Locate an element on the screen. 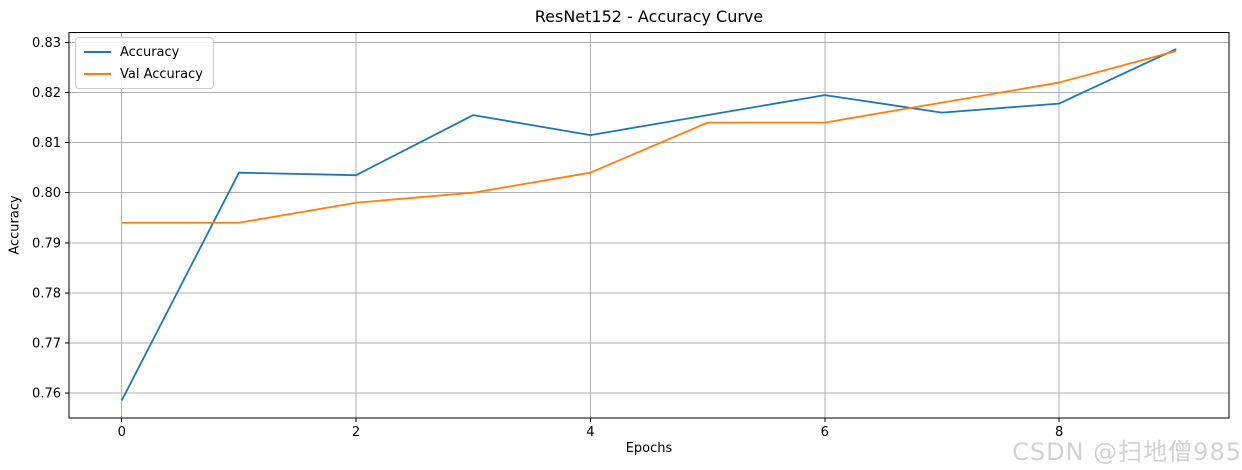 This screenshot has width=1242, height=470. y-tick-label: 0.78 is located at coordinates (46, 293).